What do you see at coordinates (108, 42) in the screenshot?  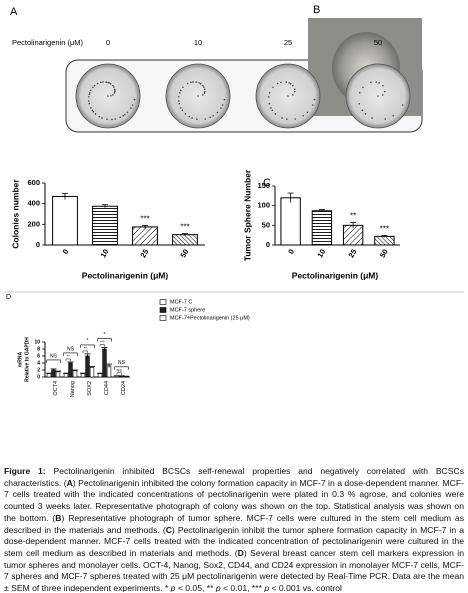 I see `dose-label: 0` at bounding box center [108, 42].